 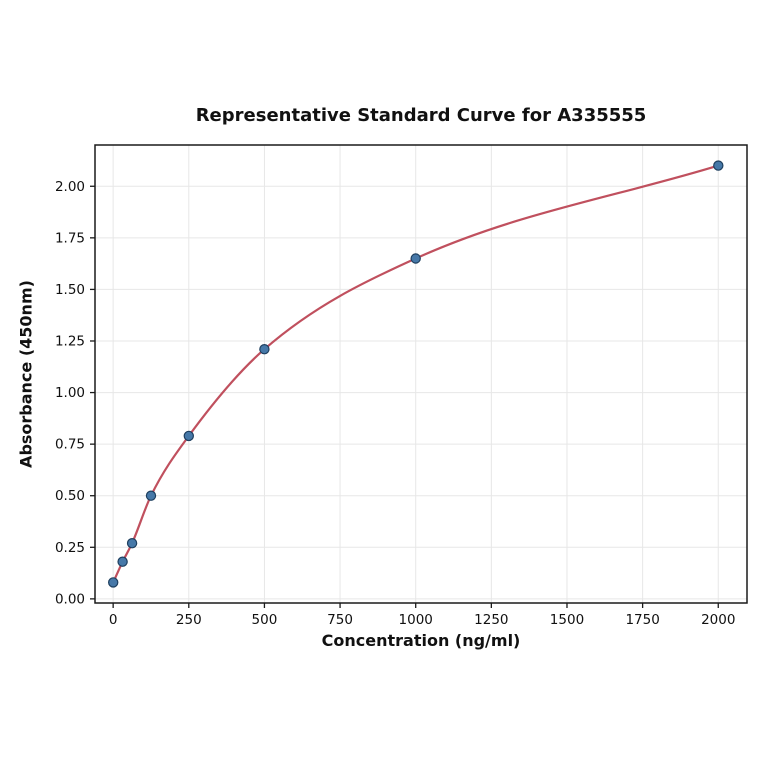 What do you see at coordinates (70, 548) in the screenshot?
I see `y-tick-label: 0.25` at bounding box center [70, 548].